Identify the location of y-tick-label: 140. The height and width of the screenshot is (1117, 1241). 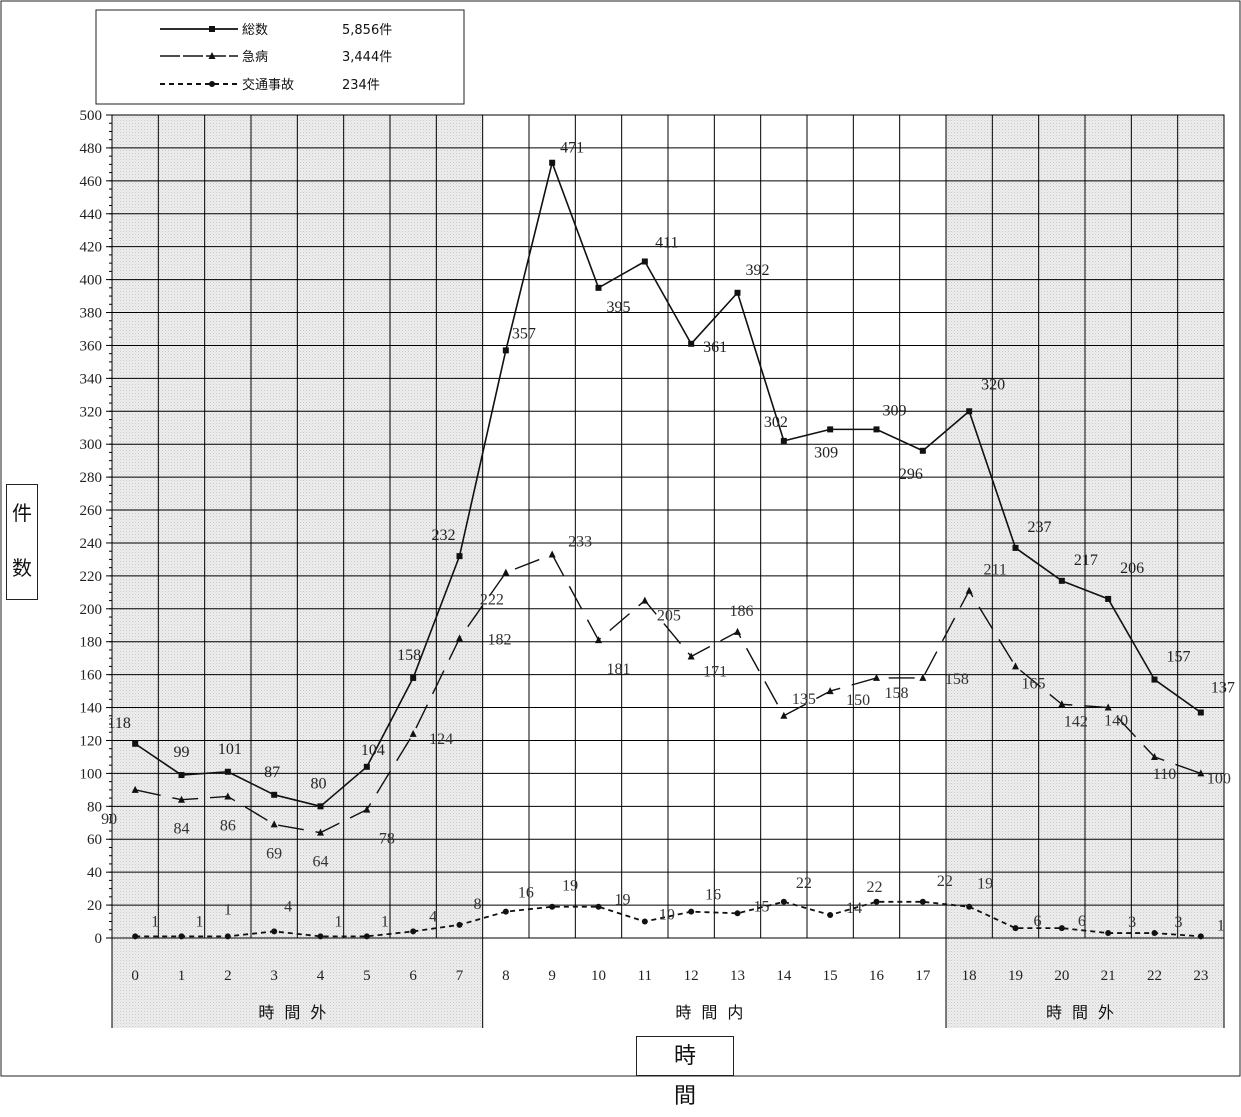
(91, 709).